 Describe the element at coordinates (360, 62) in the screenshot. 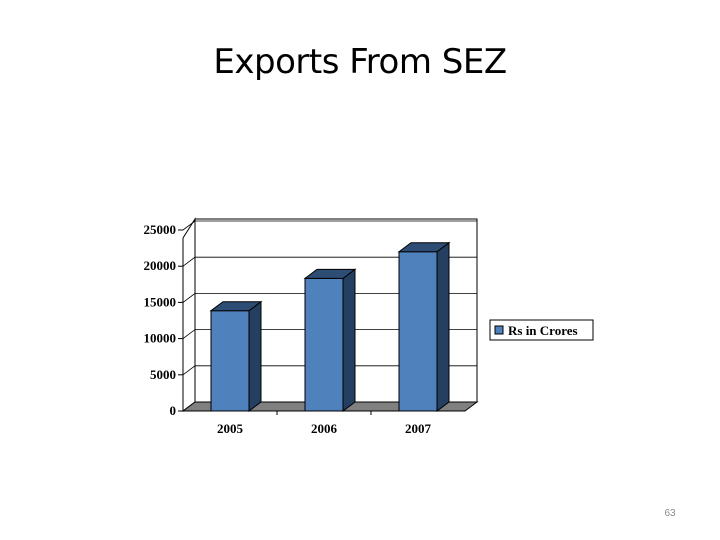

I see `slide-title: Exports From SEZ` at that location.